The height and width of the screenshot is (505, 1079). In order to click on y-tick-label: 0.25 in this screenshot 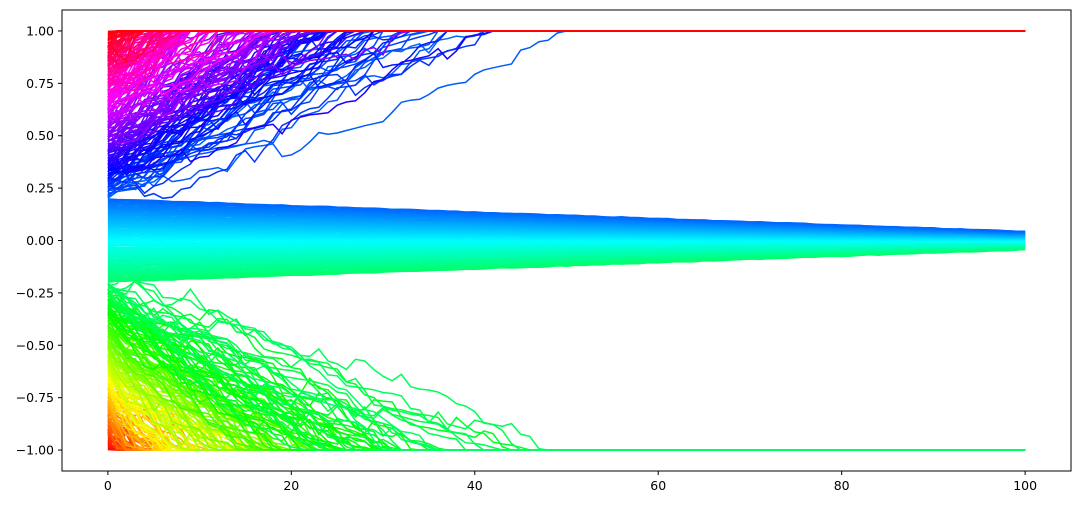, I will do `click(40, 188)`.